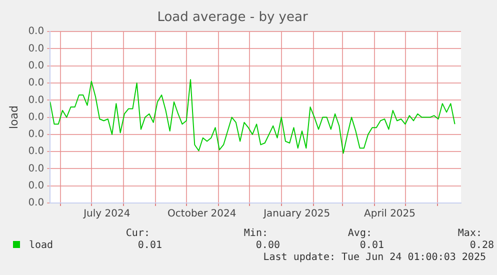 The width and height of the screenshot is (497, 275). I want to click on text: 0.28, so click(482, 245).